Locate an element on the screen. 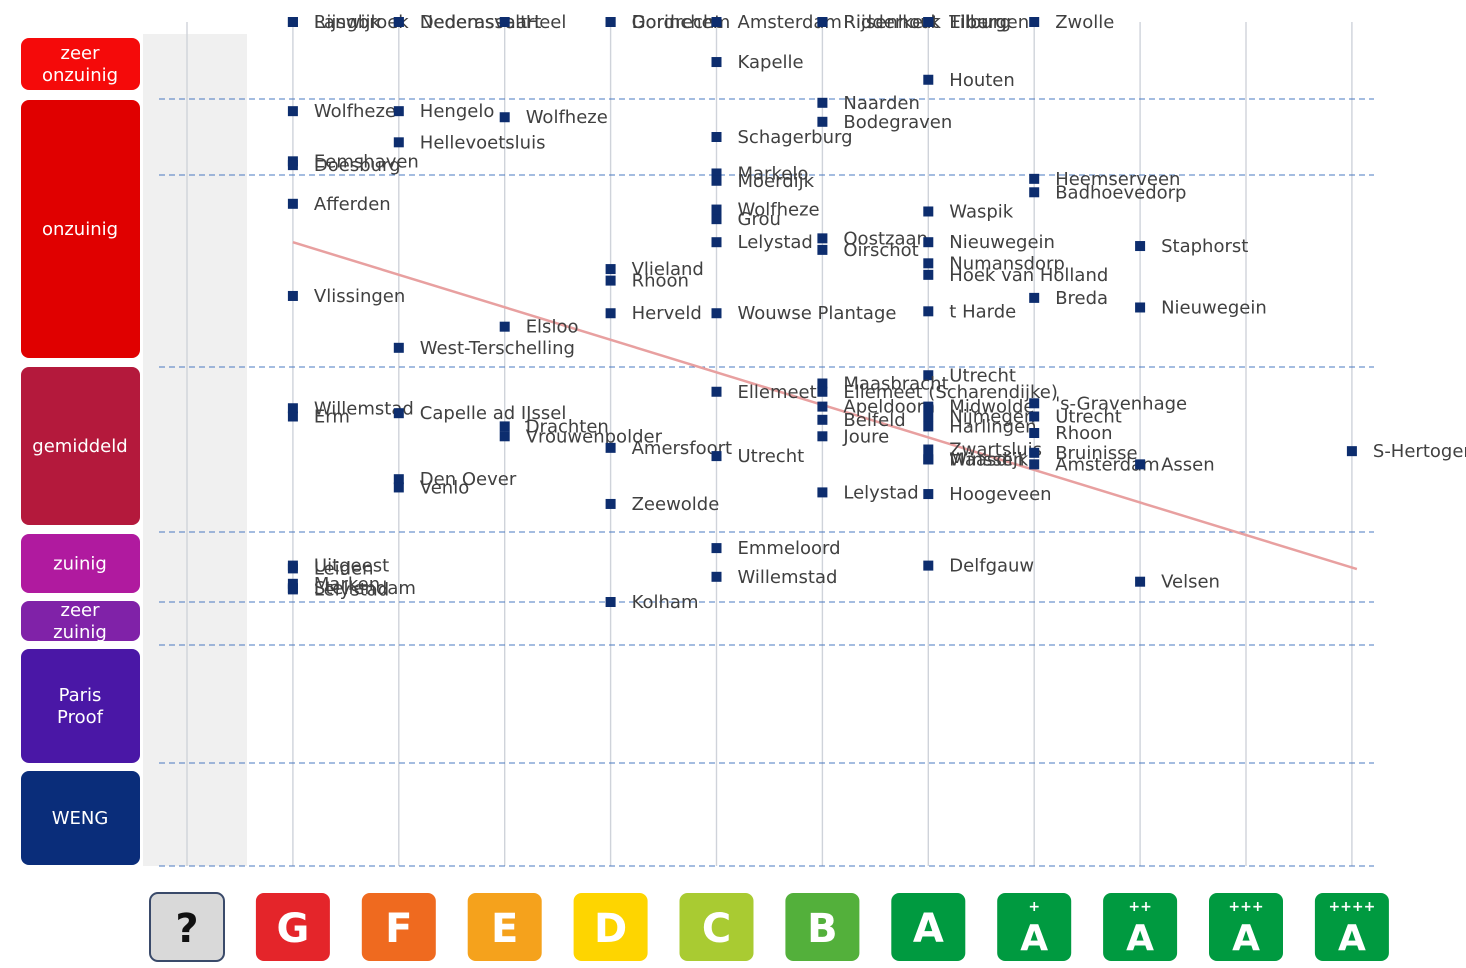 The image size is (1466, 968). data-point: Den Oever is located at coordinates (455, 479).